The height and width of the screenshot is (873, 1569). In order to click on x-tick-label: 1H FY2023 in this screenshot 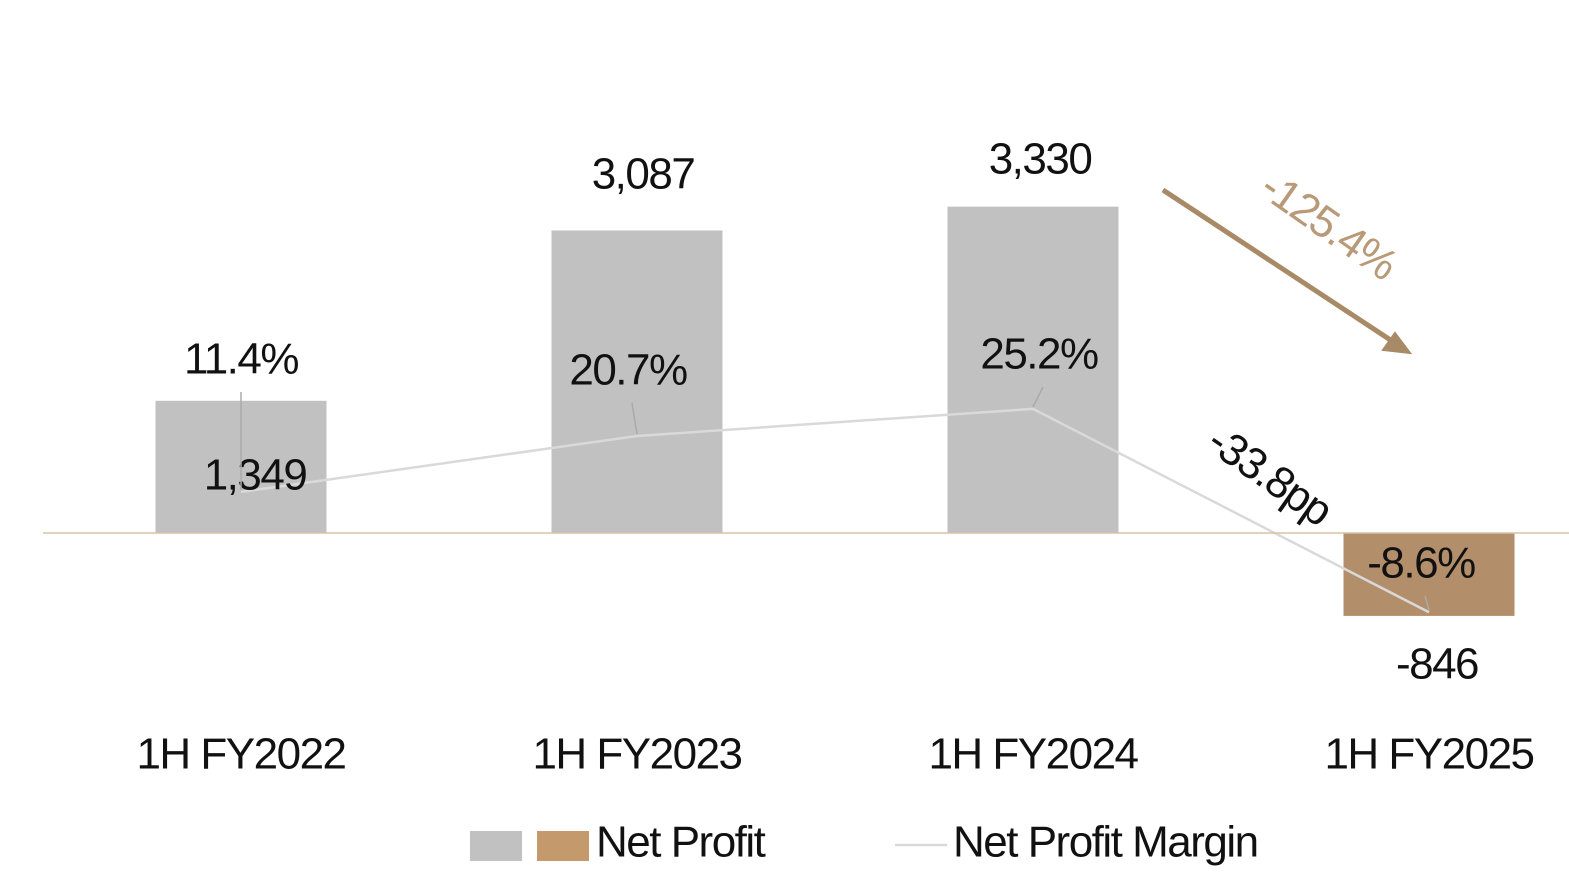, I will do `click(636, 754)`.